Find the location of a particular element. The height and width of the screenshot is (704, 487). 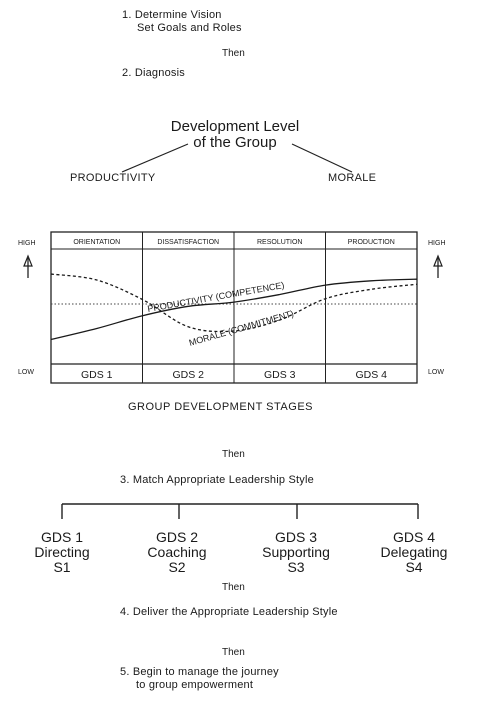

stage-bottom-labels: GDS 1 GDS 2 GDS 3 GDS 4 is located at coordinates (234, 375).